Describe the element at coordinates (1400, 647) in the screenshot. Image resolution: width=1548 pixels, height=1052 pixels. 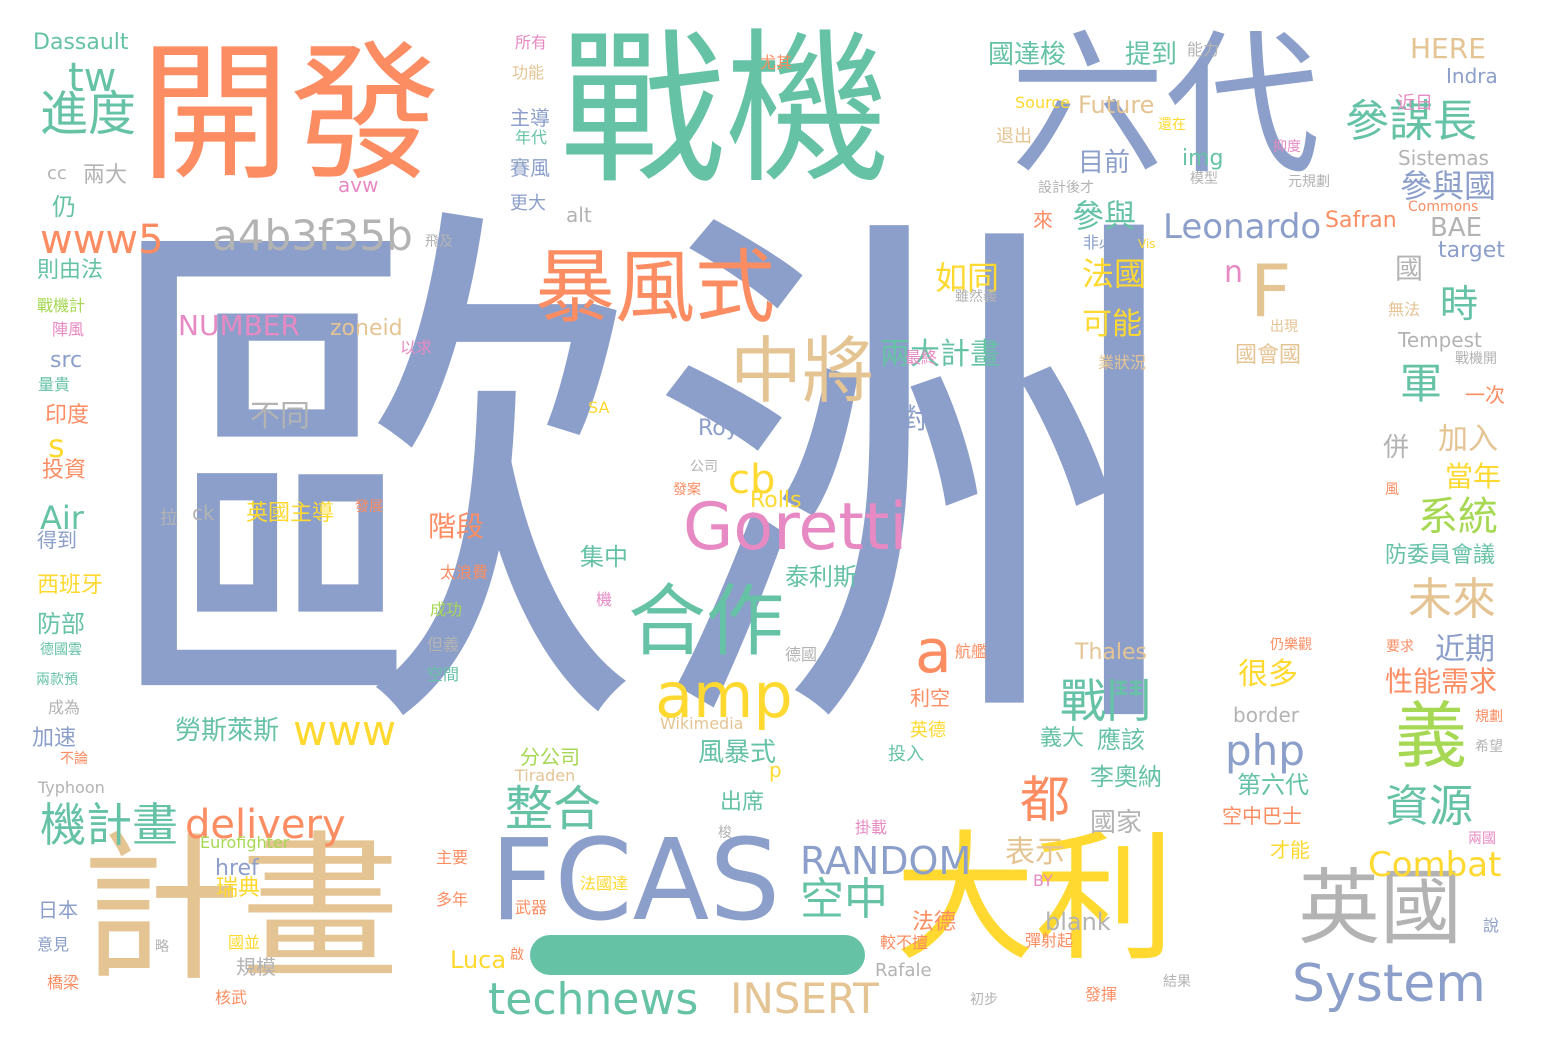
I see `cloud-word: 要求` at that location.